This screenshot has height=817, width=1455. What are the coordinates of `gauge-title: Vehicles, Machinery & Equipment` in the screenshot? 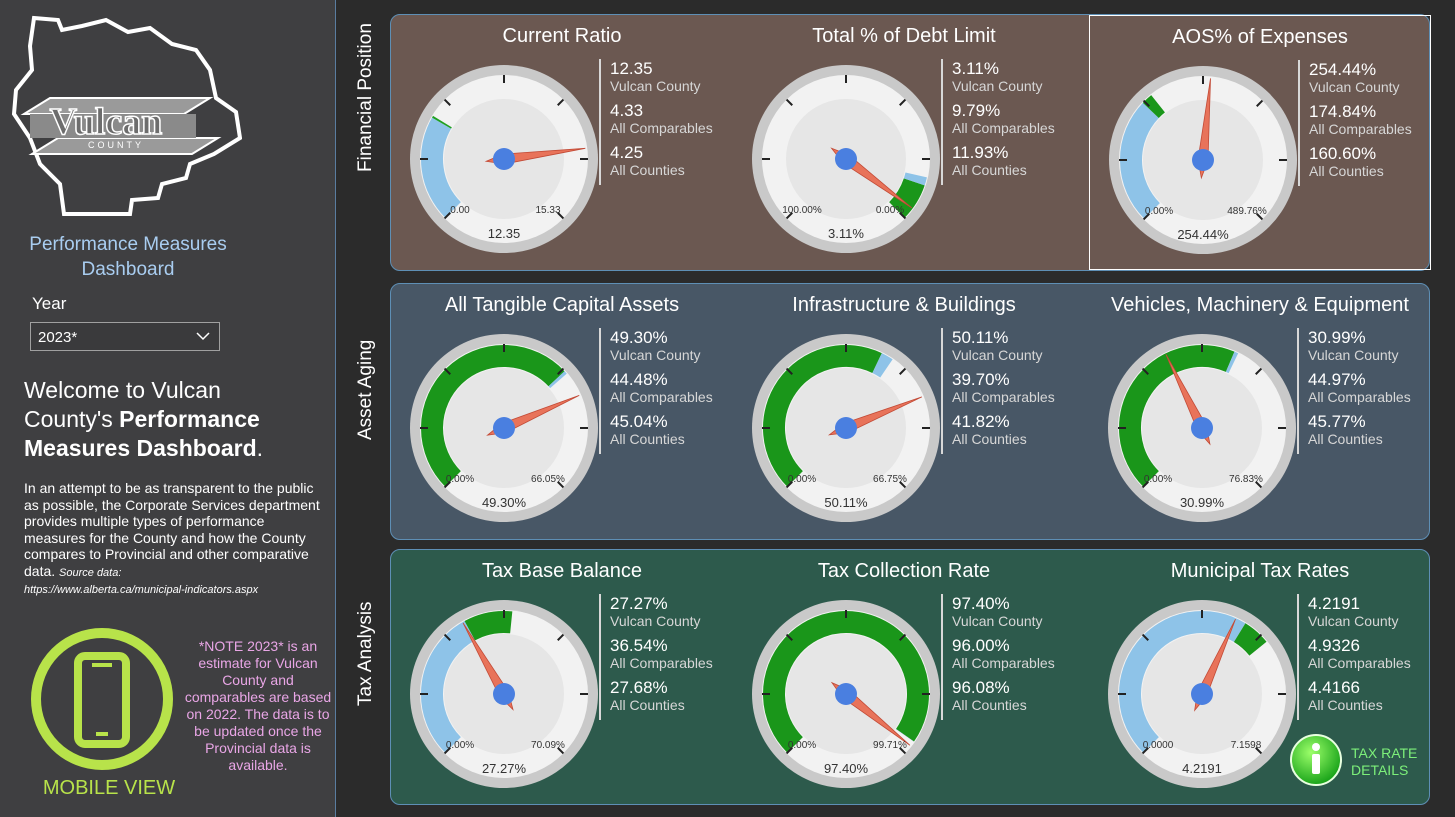 It's located at (1260, 305).